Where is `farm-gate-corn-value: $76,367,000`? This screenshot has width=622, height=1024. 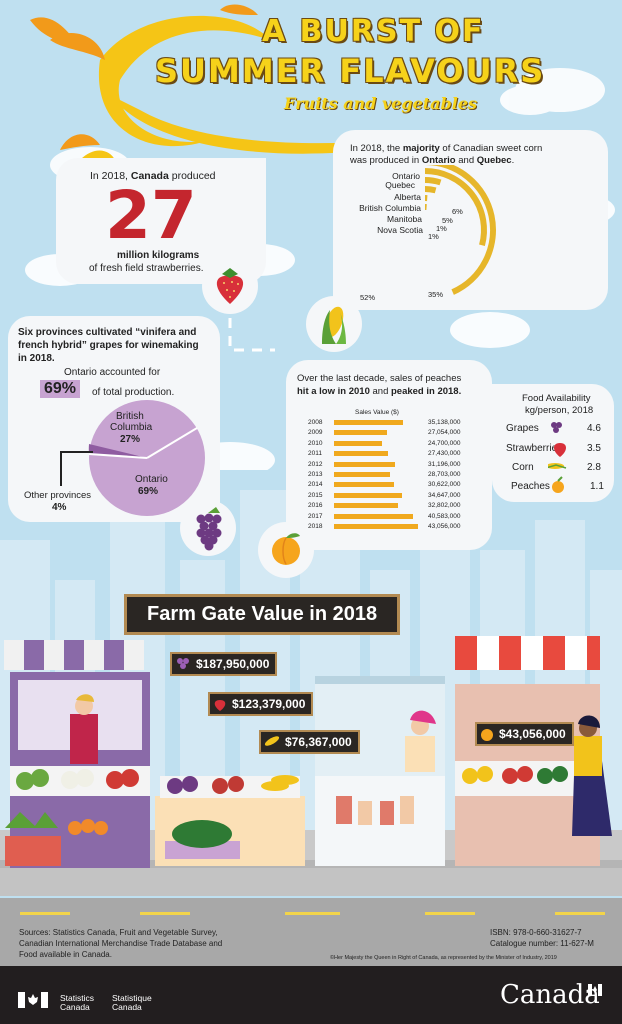 farm-gate-corn-value: $76,367,000 is located at coordinates (318, 742).